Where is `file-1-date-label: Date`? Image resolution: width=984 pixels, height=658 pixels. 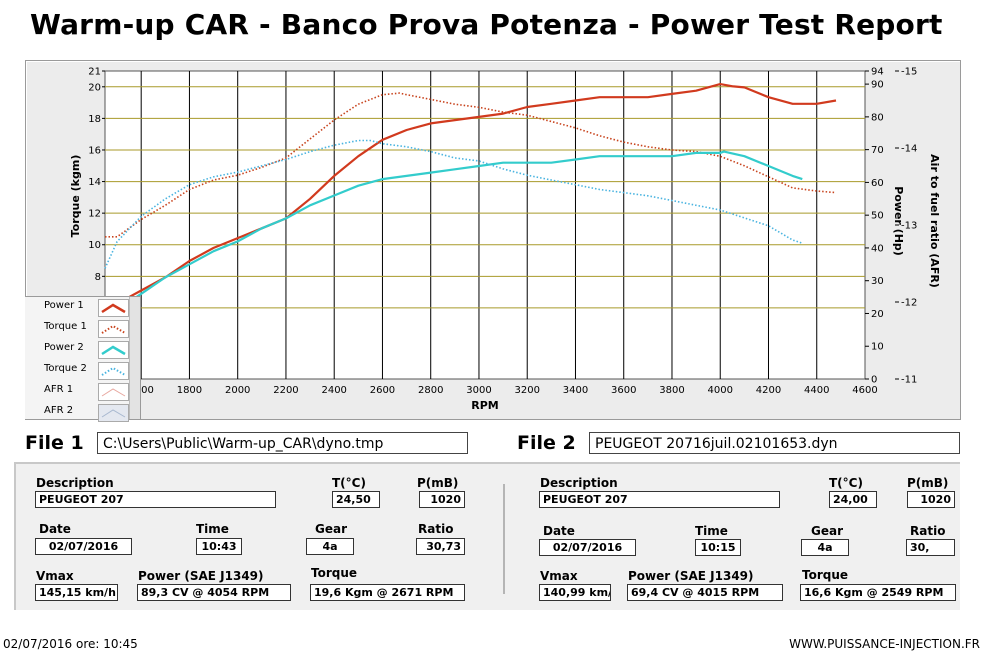
file-1-date-label: Date is located at coordinates (55, 529).